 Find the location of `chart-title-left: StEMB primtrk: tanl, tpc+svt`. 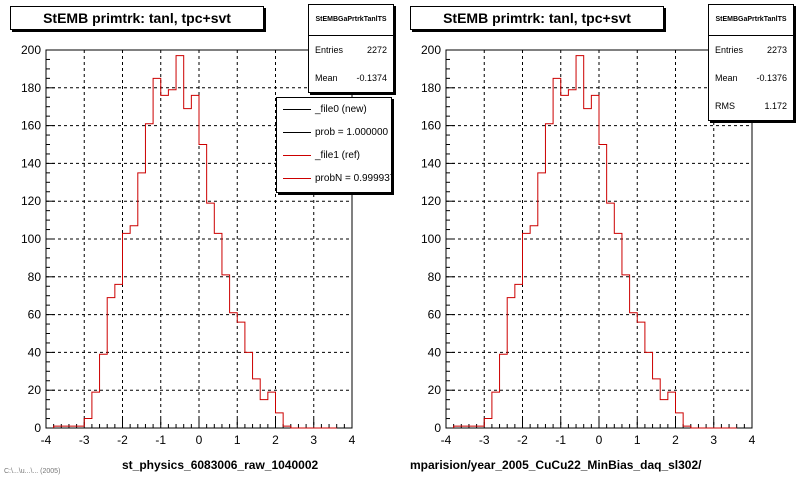

chart-title-left: StEMB primtrk: tanl, tpc+svt is located at coordinates (137, 18).